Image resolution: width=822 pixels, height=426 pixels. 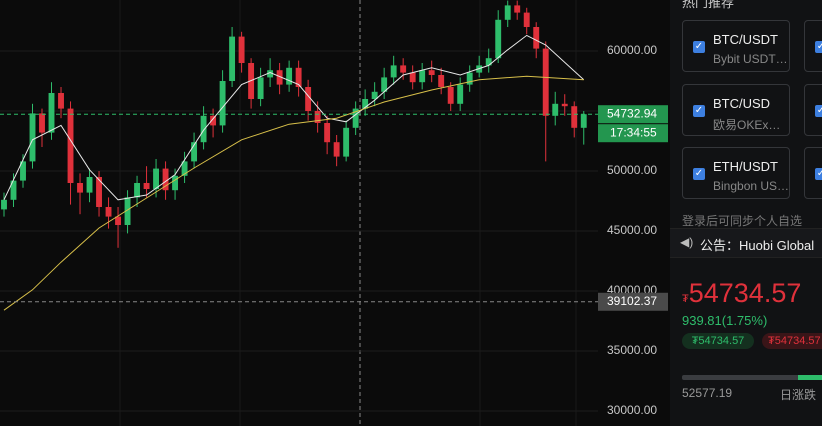 What do you see at coordinates (745, 39) in the screenshot?
I see `symbol: BTC/USDT` at bounding box center [745, 39].